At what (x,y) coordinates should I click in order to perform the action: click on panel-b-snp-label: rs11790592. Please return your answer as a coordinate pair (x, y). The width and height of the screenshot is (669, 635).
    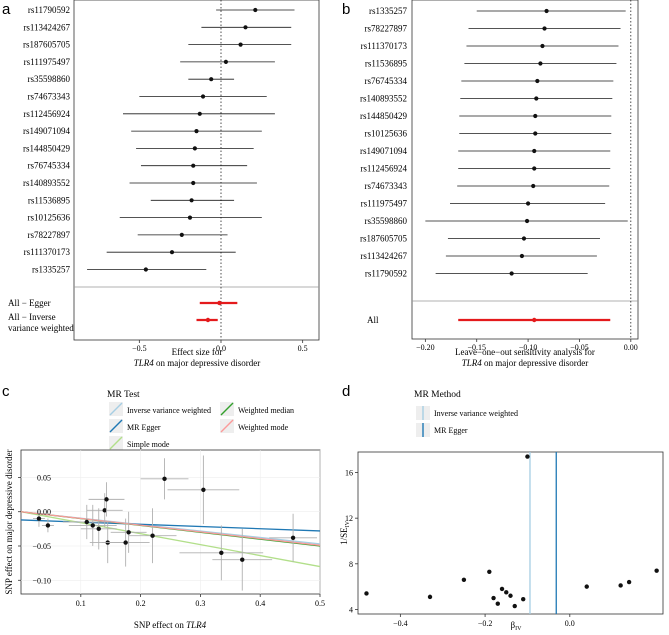
    Looking at the image, I should click on (386, 274).